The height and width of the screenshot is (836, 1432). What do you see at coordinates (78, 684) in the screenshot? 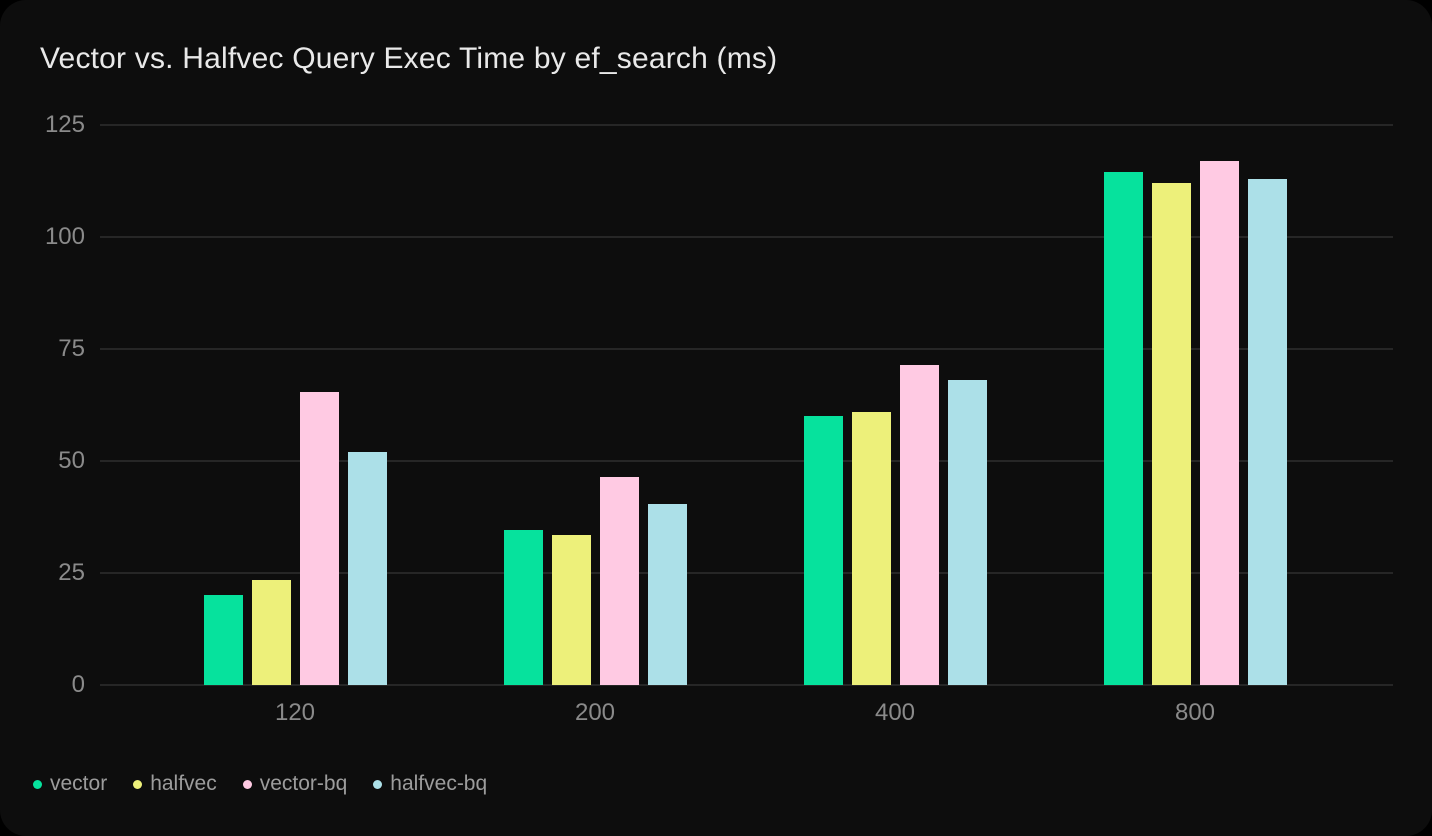
I see `y-axis-tick-0: 0` at bounding box center [78, 684].